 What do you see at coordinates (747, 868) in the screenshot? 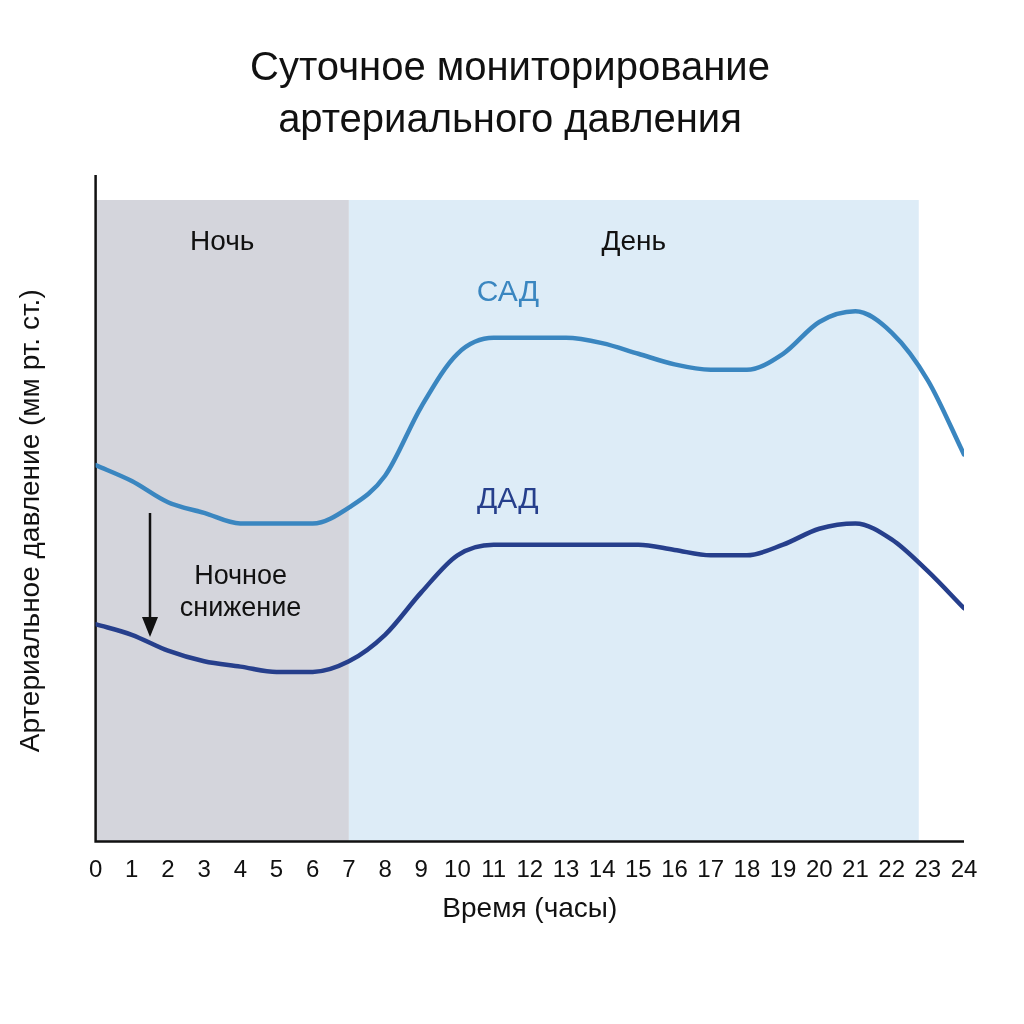
I see `x-tick-label: 18` at bounding box center [747, 868].